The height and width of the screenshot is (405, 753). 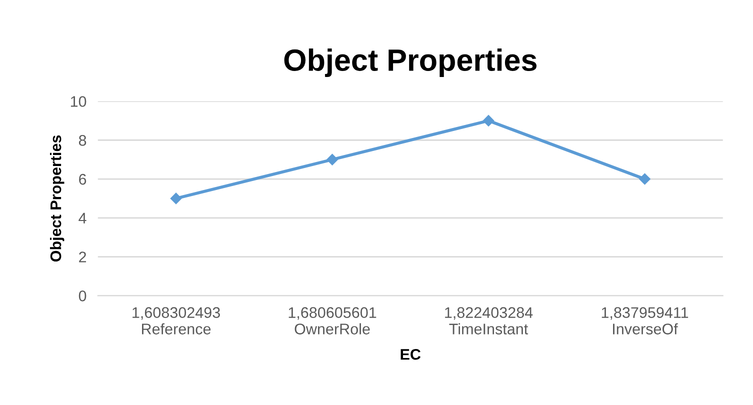 I want to click on y-tick-label: 0, so click(x=82, y=296).